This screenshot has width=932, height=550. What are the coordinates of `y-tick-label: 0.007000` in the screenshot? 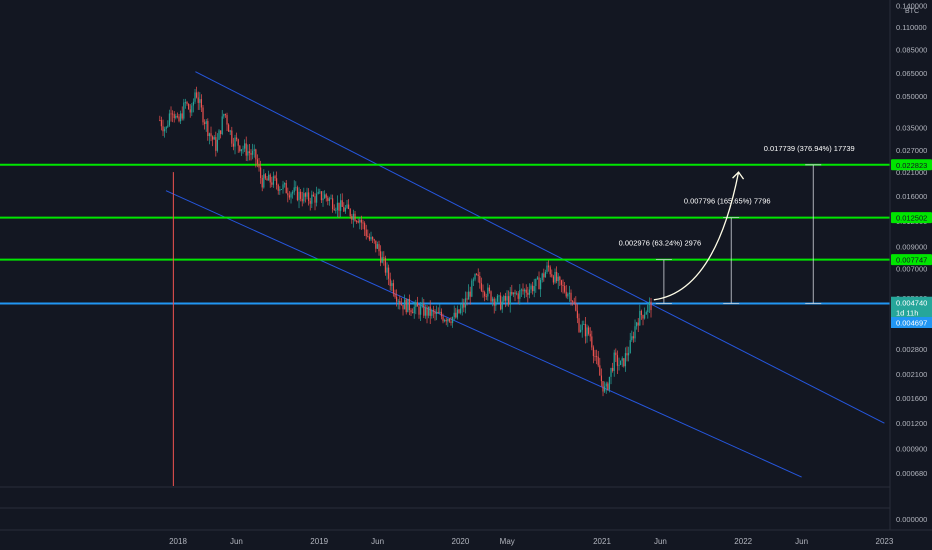 It's located at (911, 269).